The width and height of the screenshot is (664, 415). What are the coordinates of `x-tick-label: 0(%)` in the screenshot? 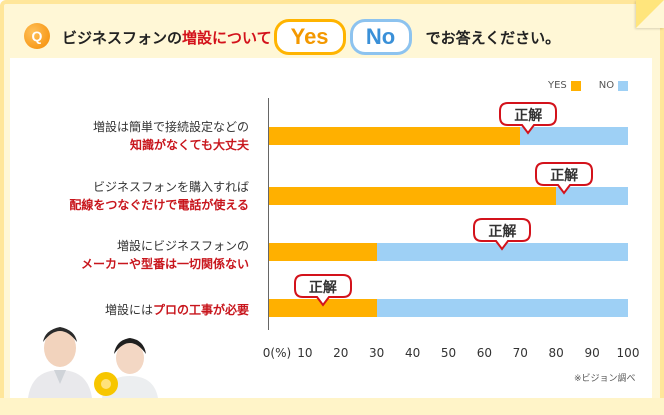 It's located at (277, 353).